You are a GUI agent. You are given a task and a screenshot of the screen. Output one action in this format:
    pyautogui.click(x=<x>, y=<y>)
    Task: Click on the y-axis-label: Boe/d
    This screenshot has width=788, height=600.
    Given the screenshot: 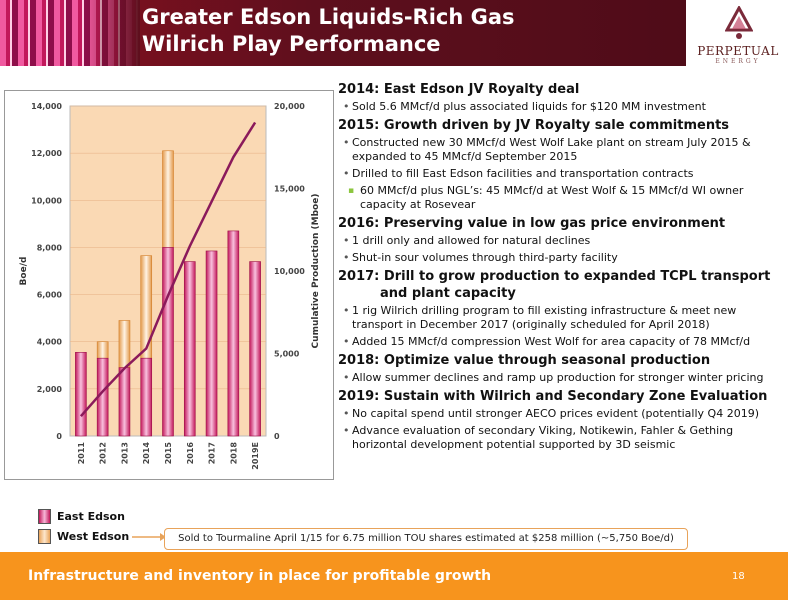 What is the action you would take?
    pyautogui.click(x=24, y=271)
    